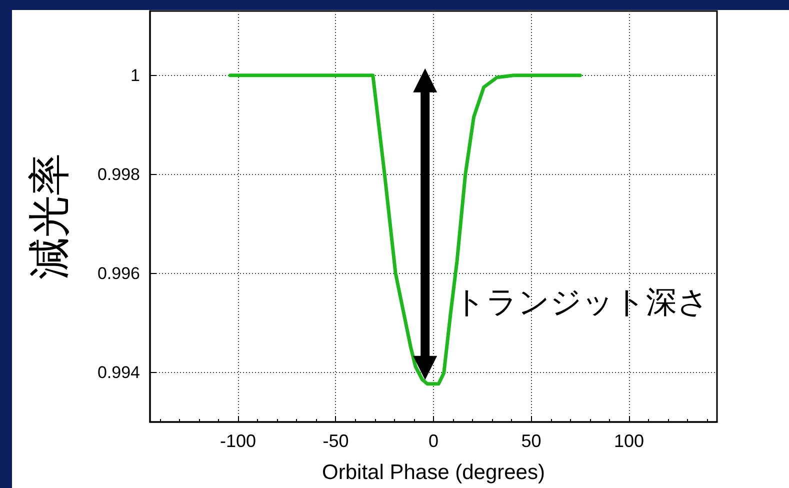  Describe the element at coordinates (433, 472) in the screenshot. I see `x-axis-title: Orbital Phase (degrees)` at that location.